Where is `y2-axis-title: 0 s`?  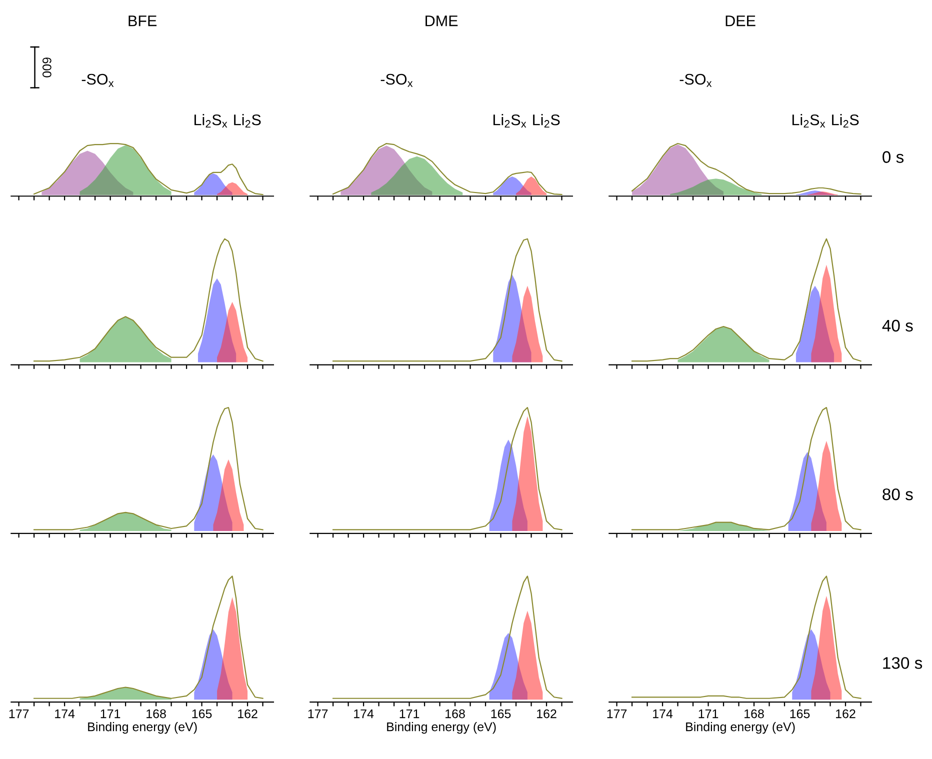
y2-axis-title: 0 s is located at coordinates (893, 157).